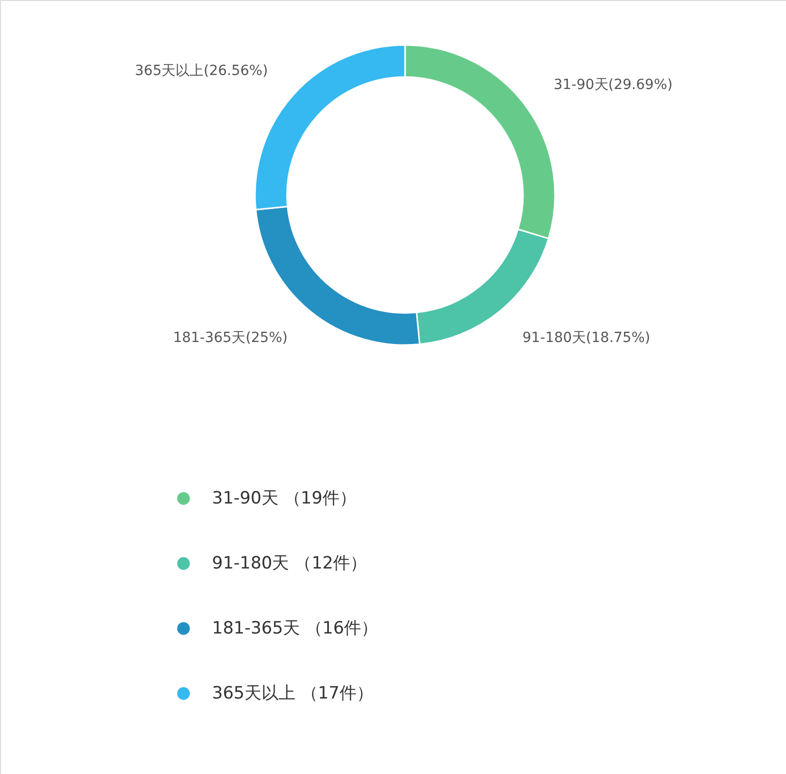 This screenshot has width=786, height=774. What do you see at coordinates (230, 338) in the screenshot?
I see `data-label: 181-365天(25%)` at bounding box center [230, 338].